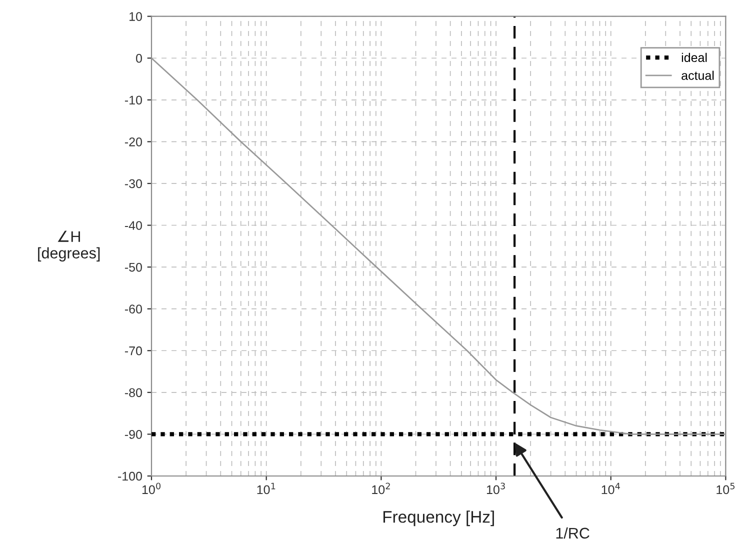  Describe the element at coordinates (133, 183) in the screenshot. I see `y-tick-label: -30` at that location.